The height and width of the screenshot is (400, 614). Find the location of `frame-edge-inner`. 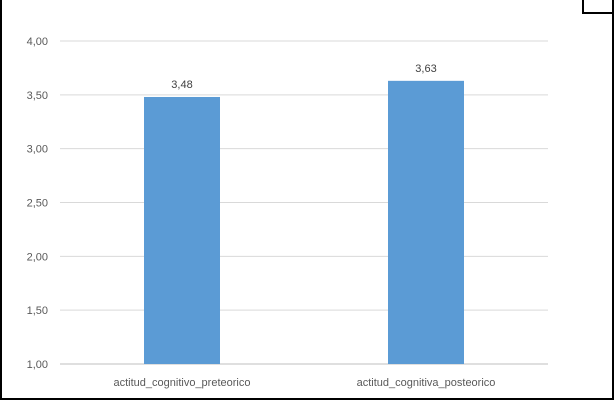

frame-edge-inner is located at coordinates (583, 7).